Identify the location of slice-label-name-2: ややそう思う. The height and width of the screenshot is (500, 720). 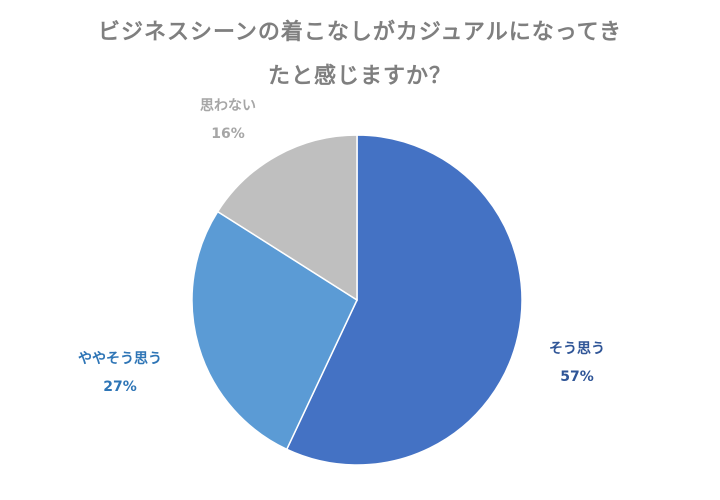
(120, 359).